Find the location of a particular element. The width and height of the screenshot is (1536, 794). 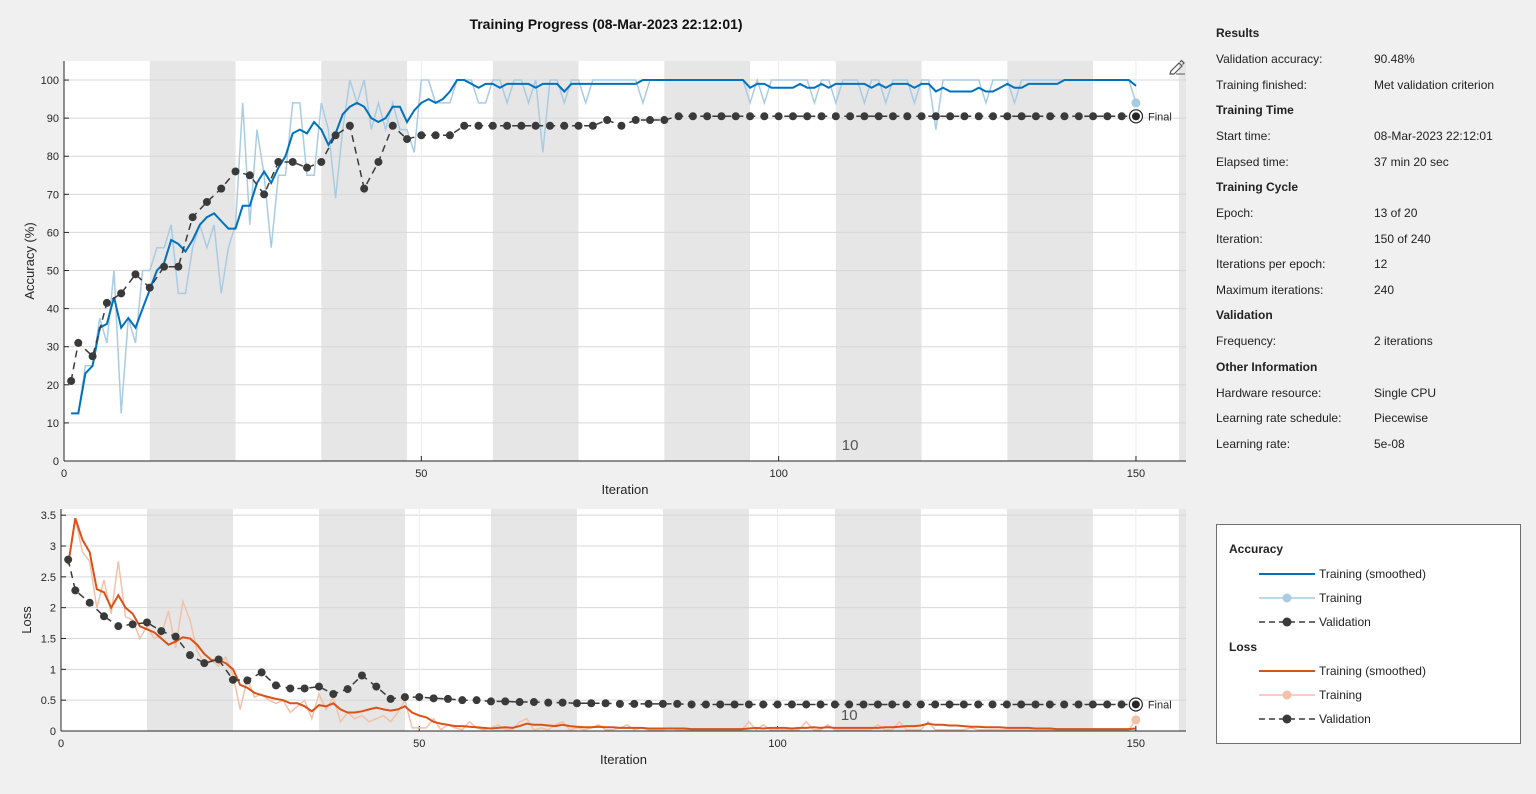

info-section-heading: Training Time is located at coordinates (1255, 110).